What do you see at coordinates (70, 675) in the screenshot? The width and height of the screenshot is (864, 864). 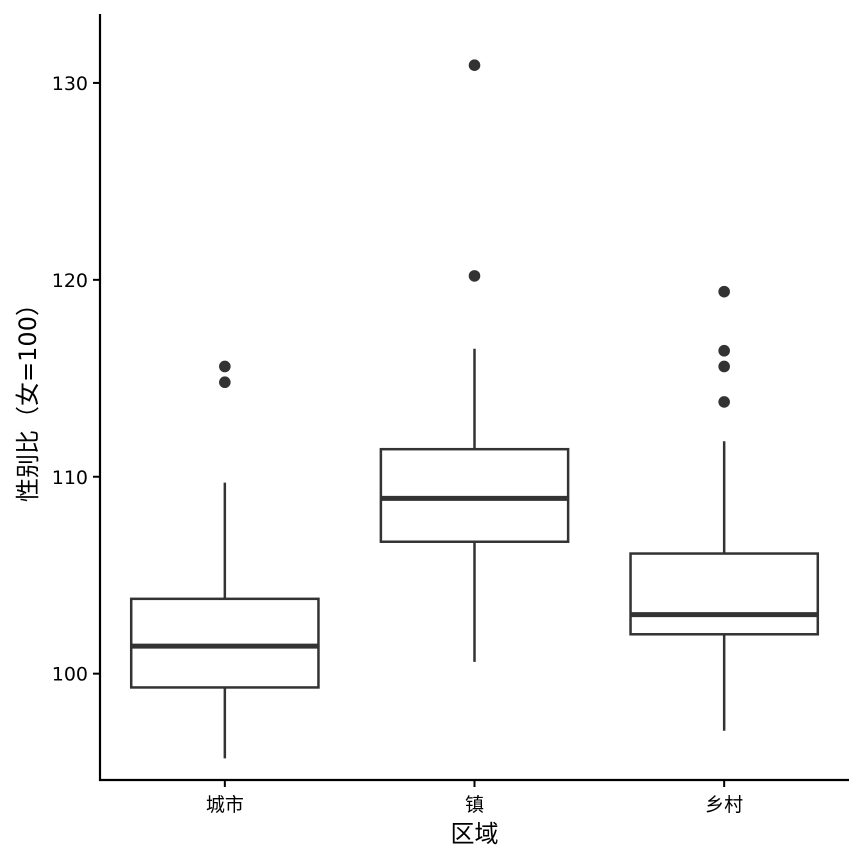 I see `y-tick-label: 100` at bounding box center [70, 675].